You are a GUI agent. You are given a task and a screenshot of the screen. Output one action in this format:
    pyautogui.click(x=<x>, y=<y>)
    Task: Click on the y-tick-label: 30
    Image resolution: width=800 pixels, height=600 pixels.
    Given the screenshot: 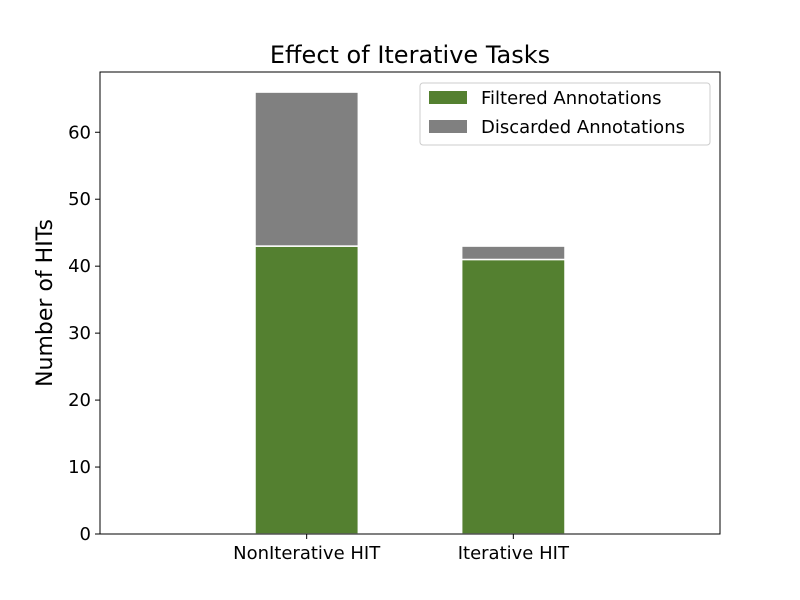 What is the action you would take?
    pyautogui.click(x=79, y=333)
    